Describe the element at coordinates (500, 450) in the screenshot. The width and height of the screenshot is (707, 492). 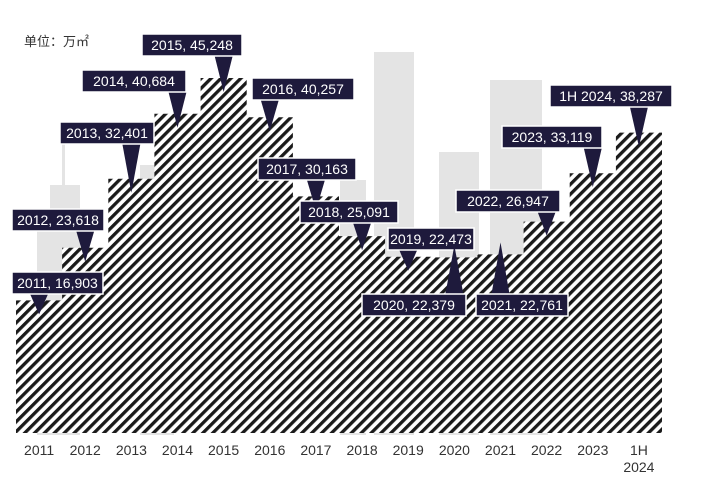
I see `x-tick-label: 2021` at that location.